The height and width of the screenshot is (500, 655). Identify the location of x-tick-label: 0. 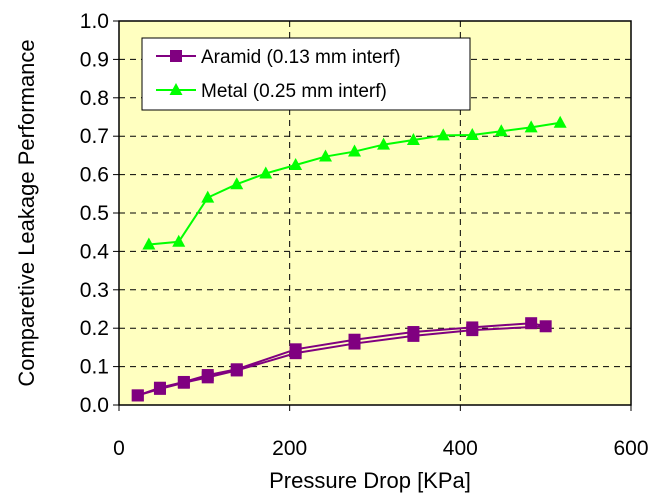
(119, 448).